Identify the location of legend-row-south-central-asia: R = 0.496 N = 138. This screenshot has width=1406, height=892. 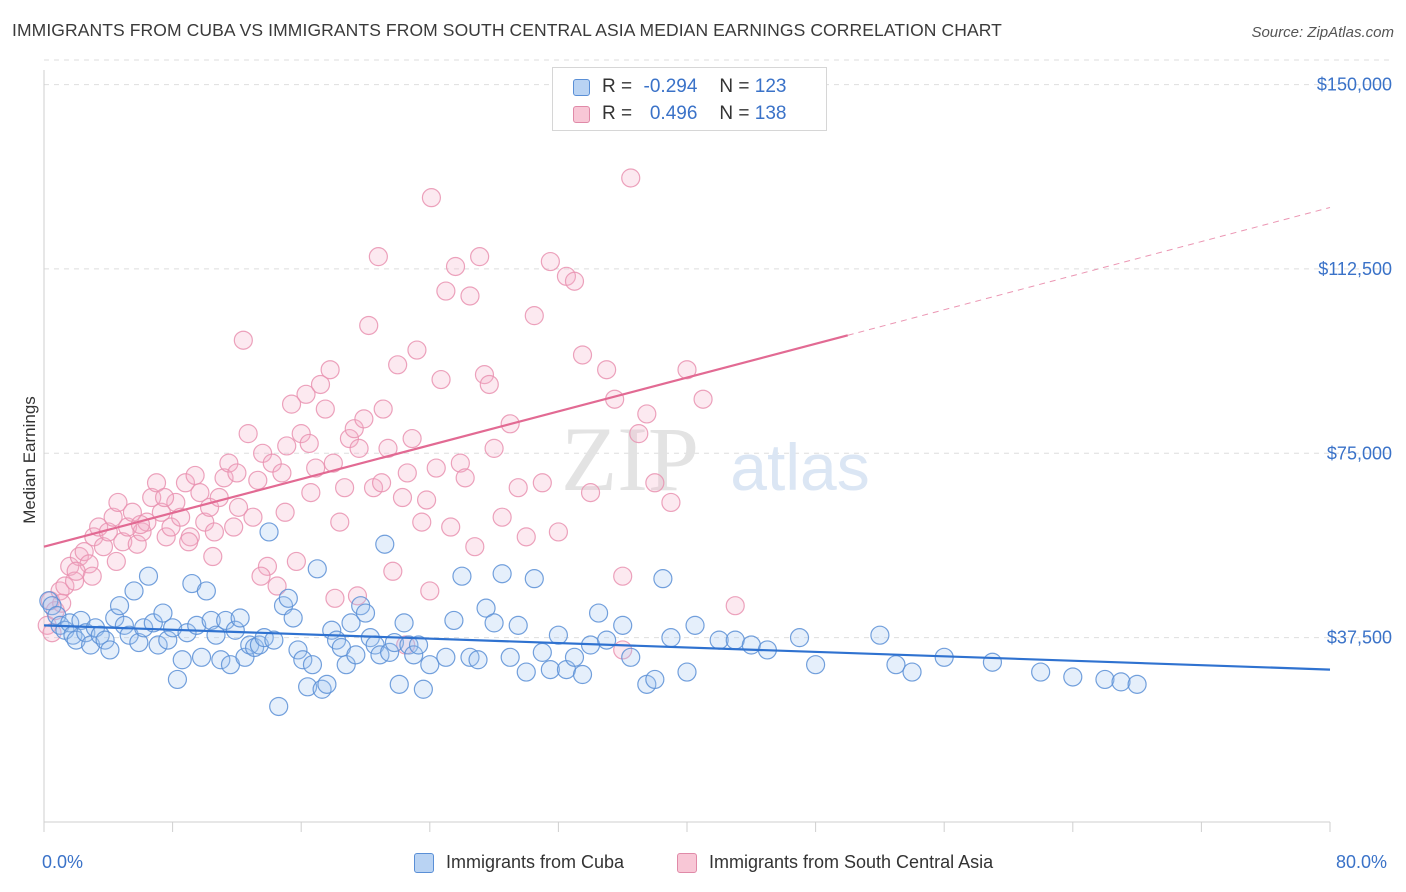
(679, 114).